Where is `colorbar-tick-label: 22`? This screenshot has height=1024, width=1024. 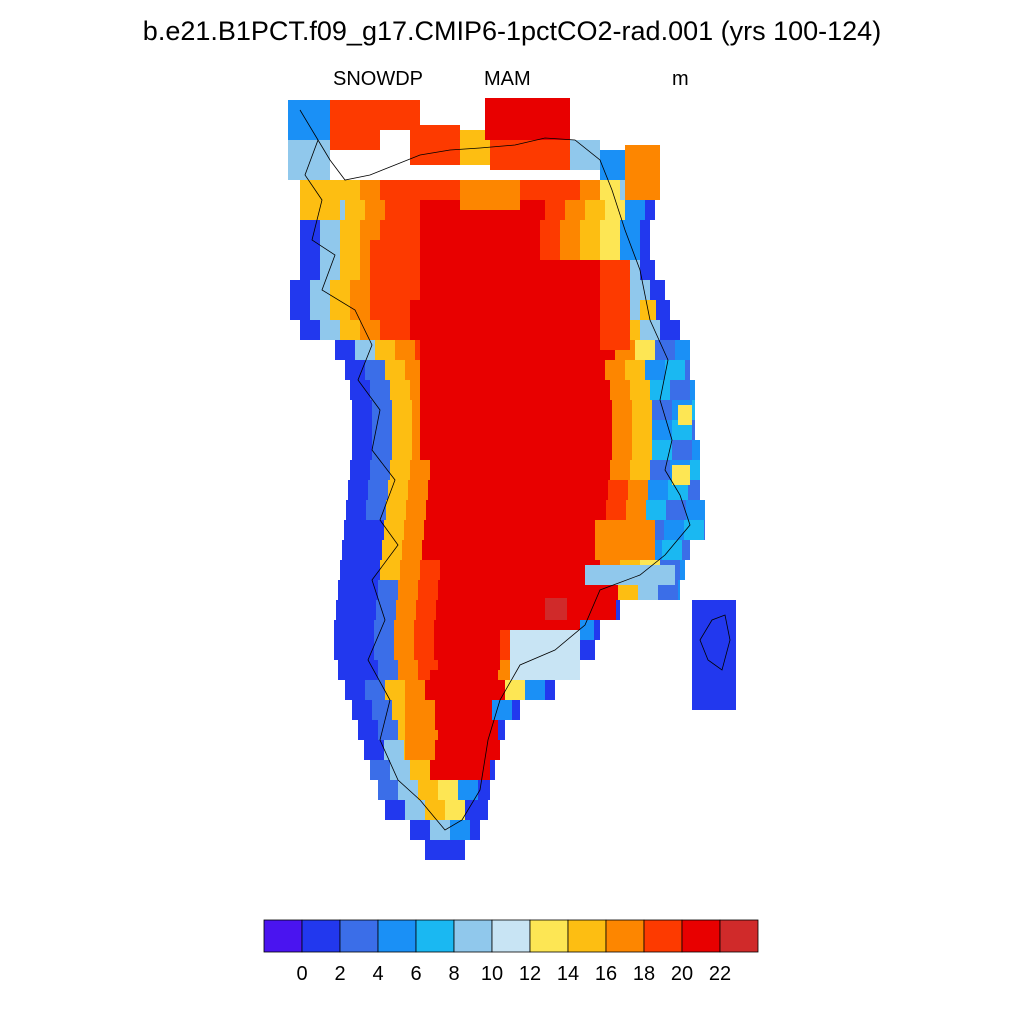 colorbar-tick-label: 22 is located at coordinates (720, 974).